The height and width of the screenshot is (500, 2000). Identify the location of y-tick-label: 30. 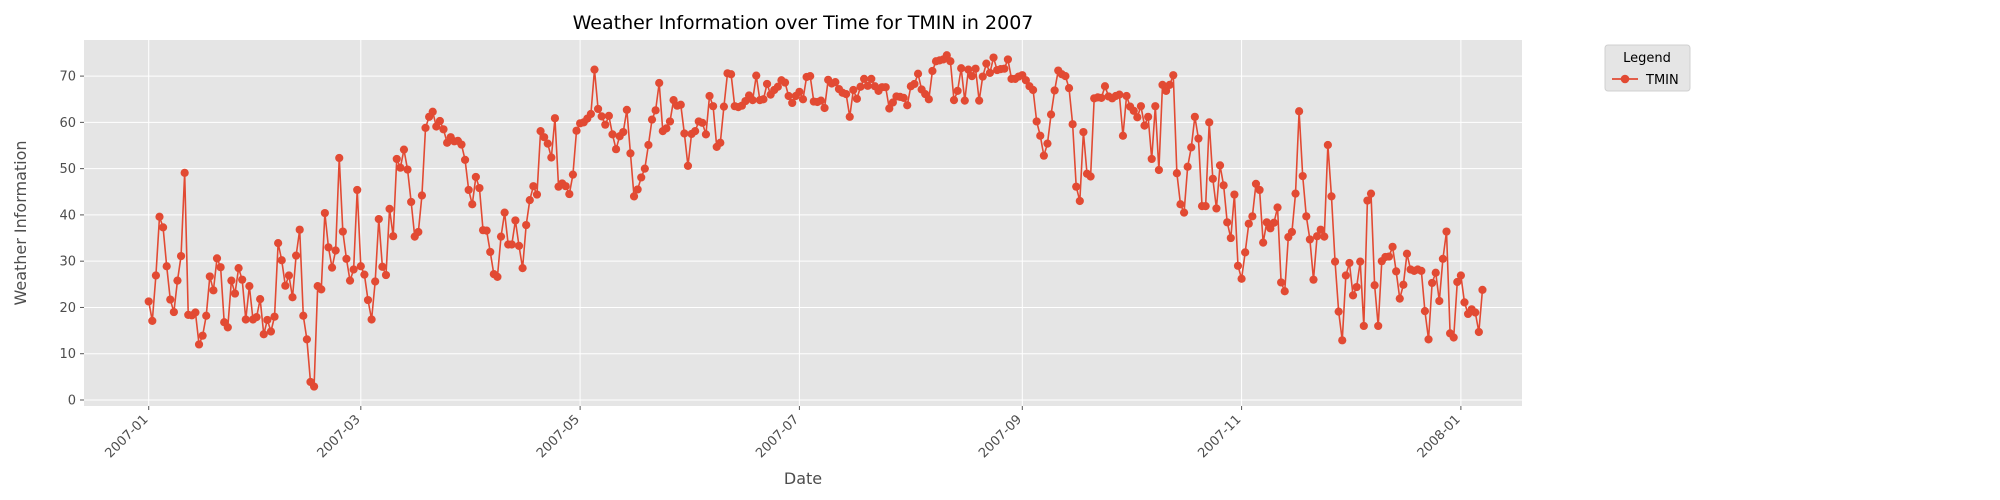
(67, 262).